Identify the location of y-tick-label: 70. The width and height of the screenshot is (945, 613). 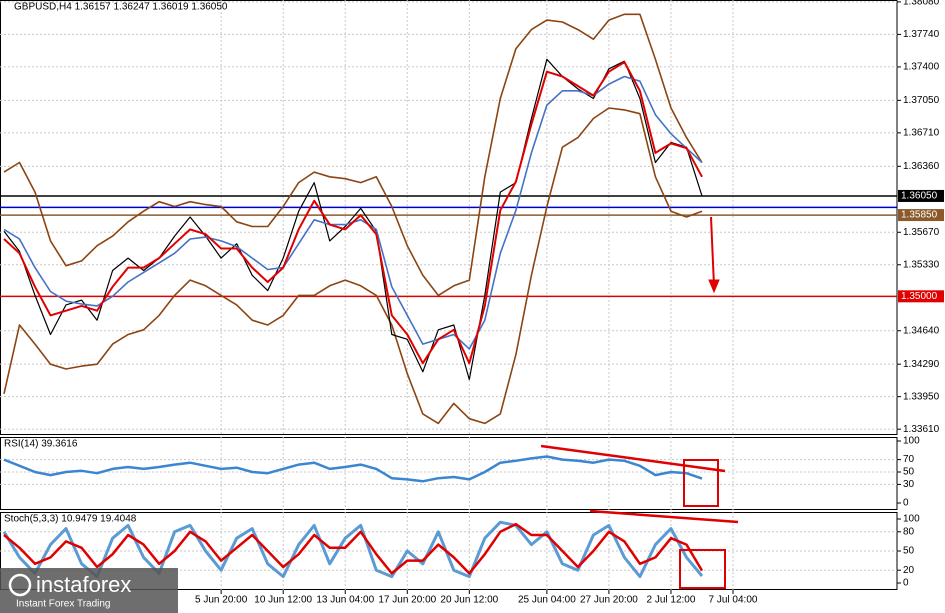
(909, 459).